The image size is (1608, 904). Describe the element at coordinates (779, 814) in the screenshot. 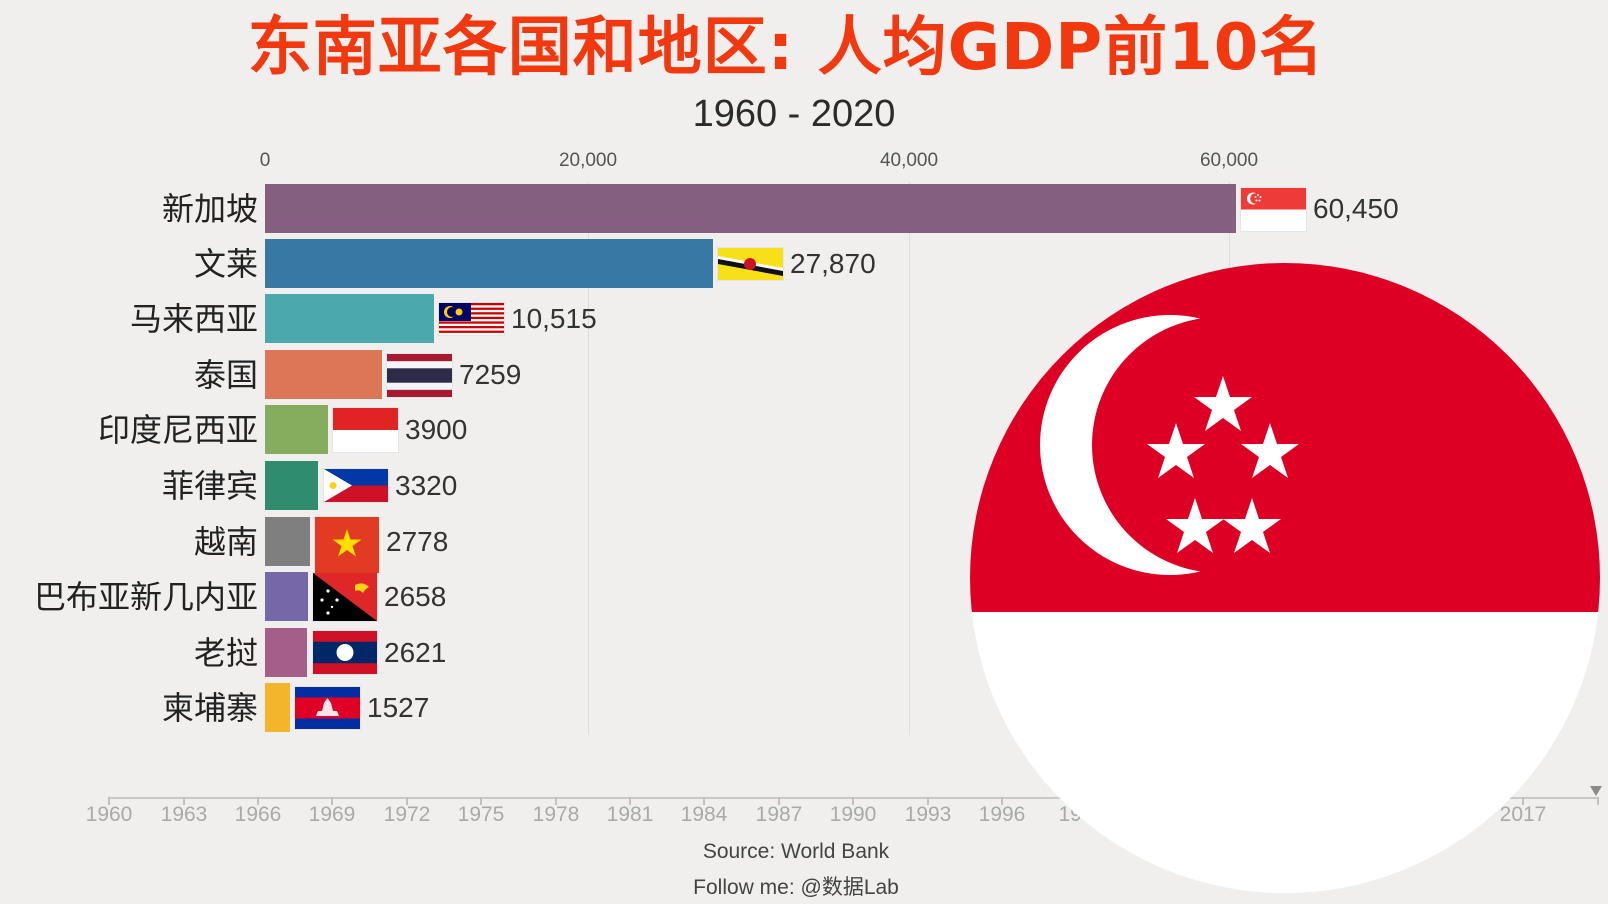

I see `timeline-label: 1987` at that location.